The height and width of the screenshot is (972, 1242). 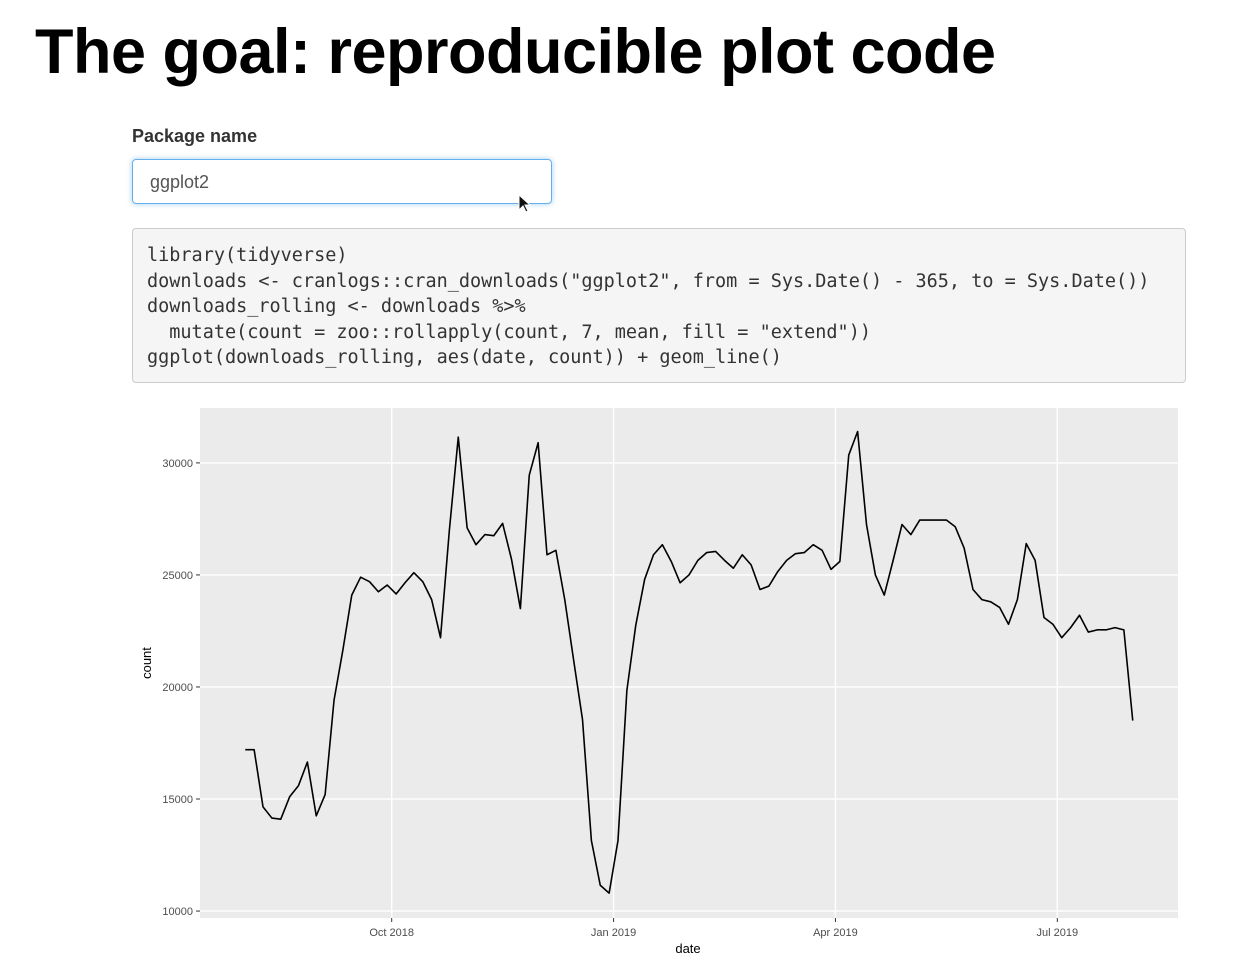 I want to click on x-tick-label: Jan 2019, so click(x=613, y=933).